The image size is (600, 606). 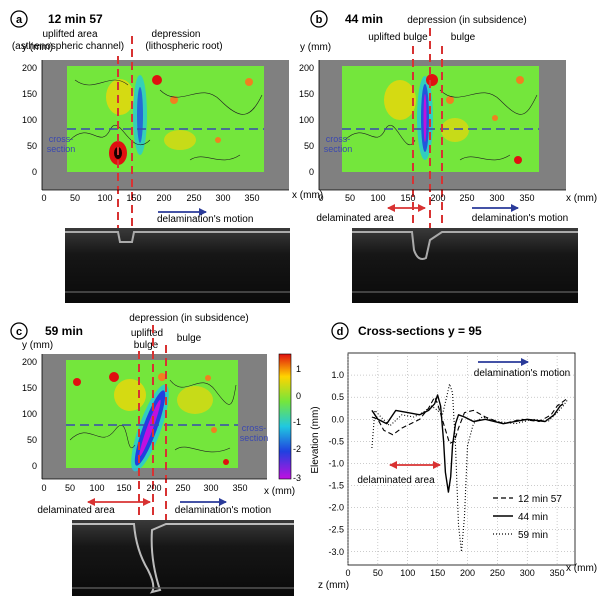 What do you see at coordinates (377, 198) in the screenshot?
I see `panel-b-x-tick: 100` at bounding box center [377, 198].